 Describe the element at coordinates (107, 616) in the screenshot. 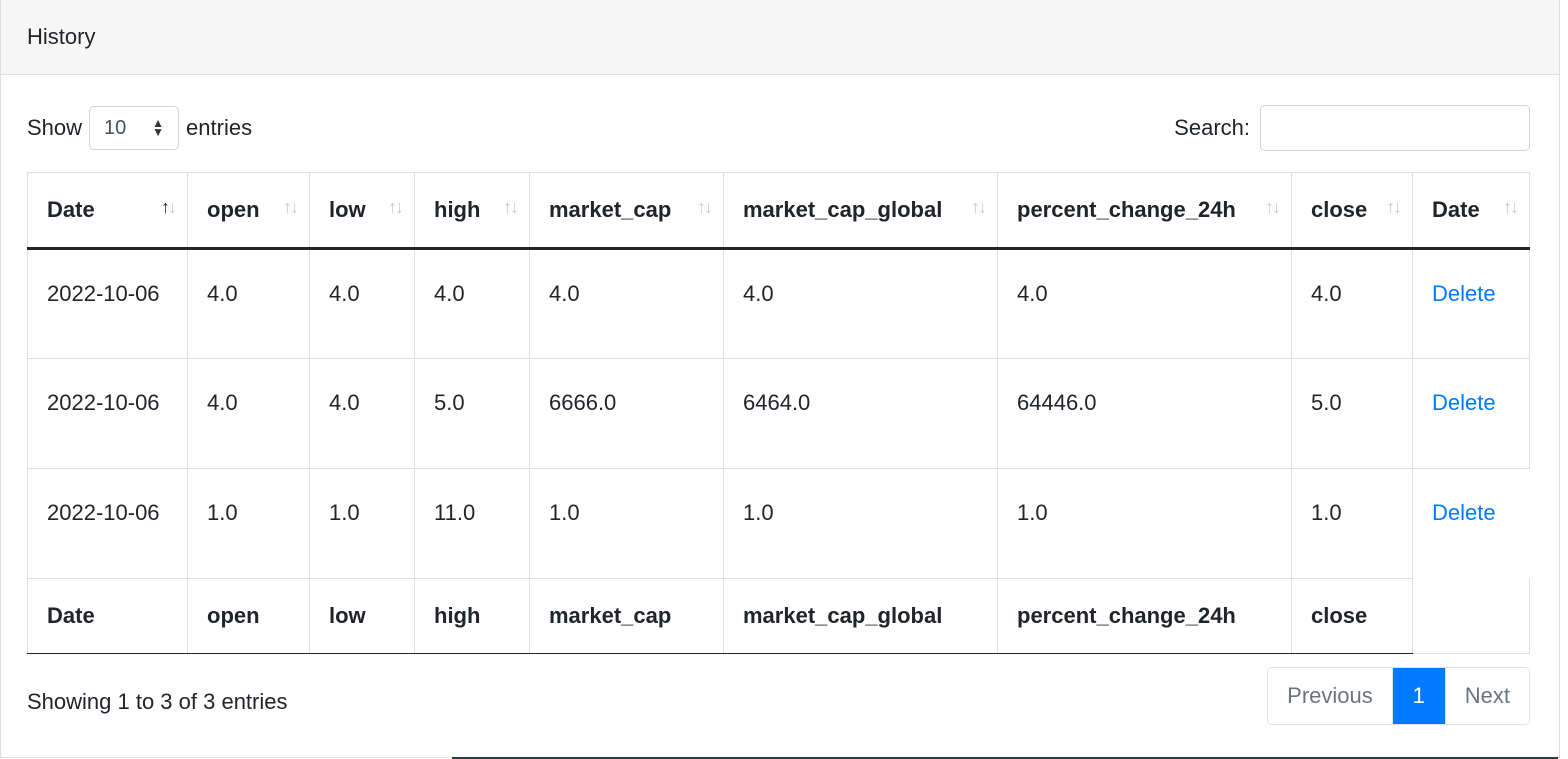

I see `footer-column-date: Date` at that location.